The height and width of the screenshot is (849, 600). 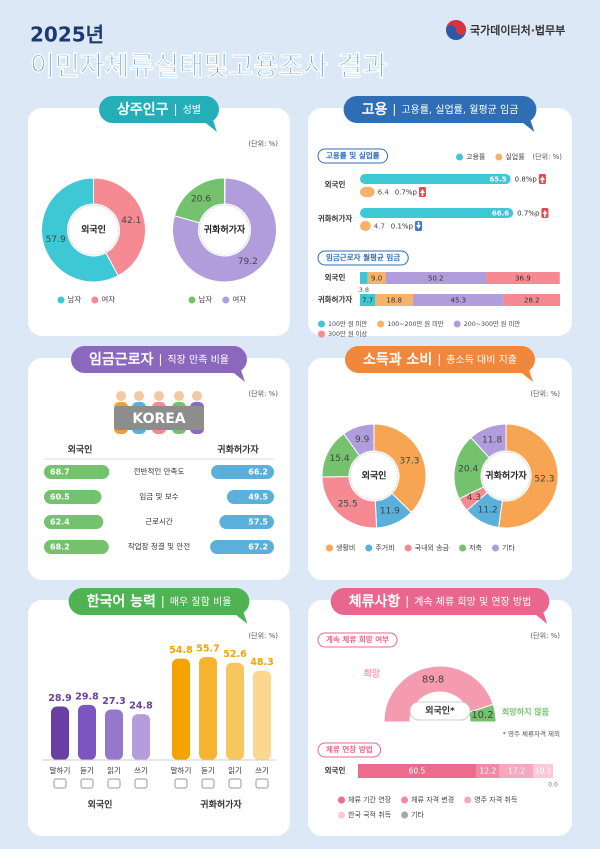 I want to click on banner-label: KOREA, so click(x=158, y=419).